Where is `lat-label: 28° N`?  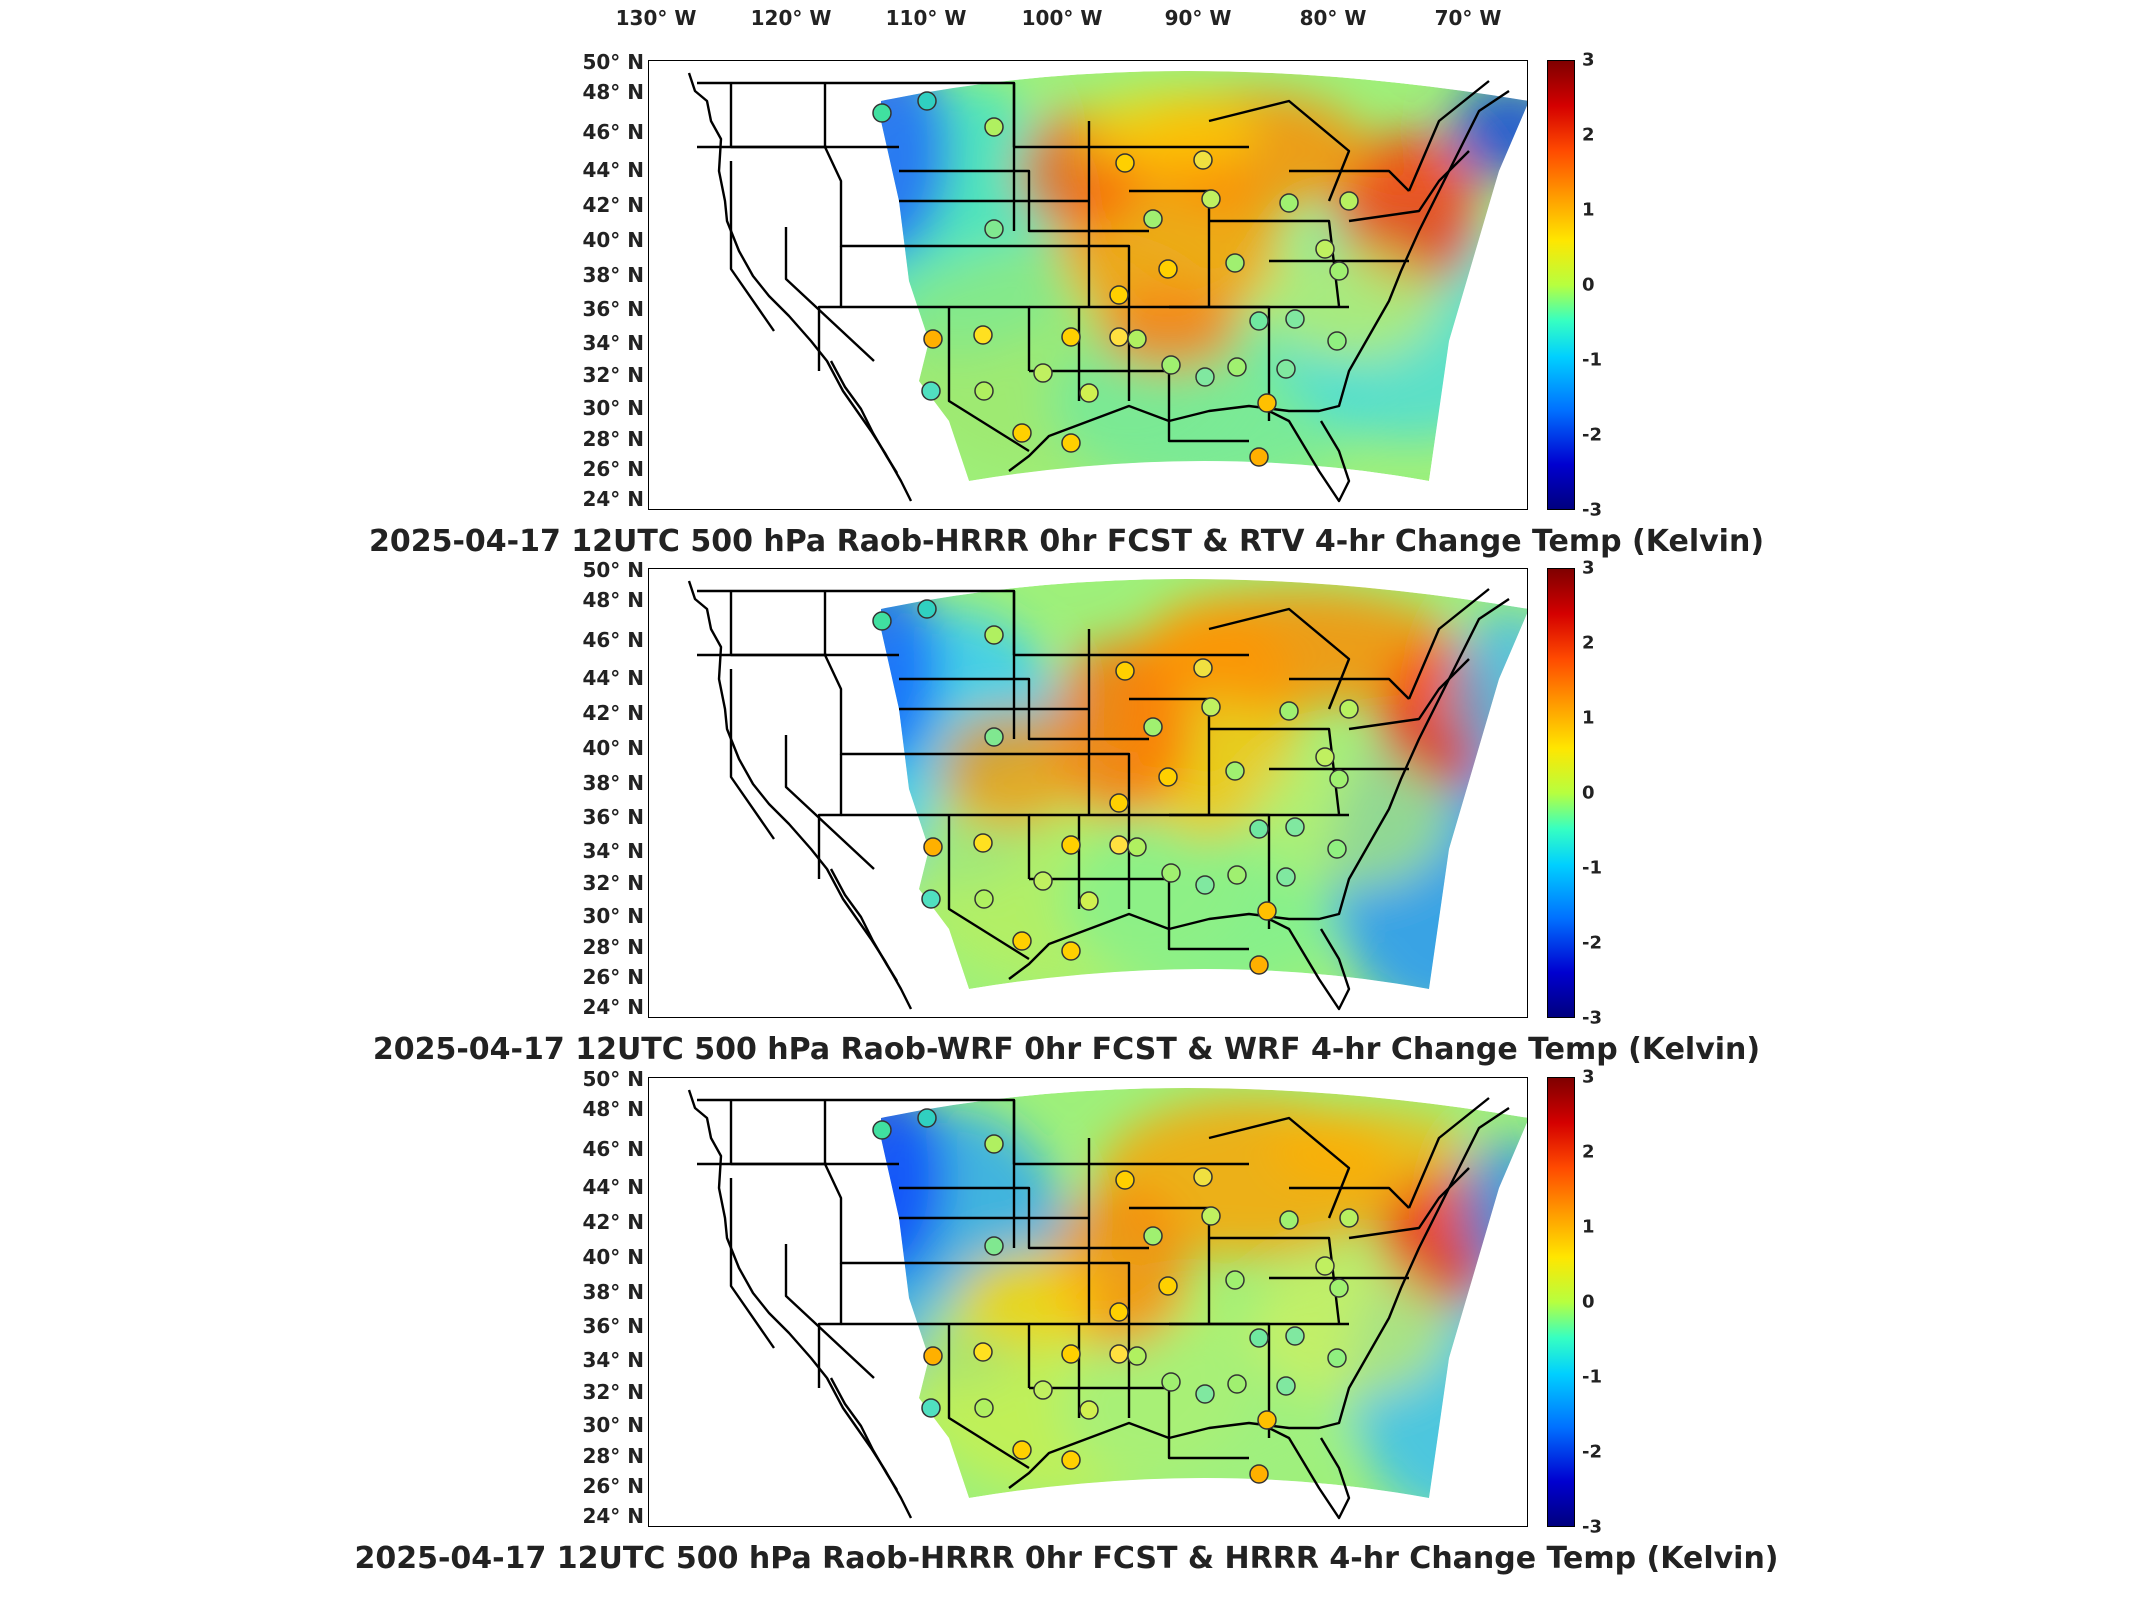 lat-label: 28° N is located at coordinates (613, 947).